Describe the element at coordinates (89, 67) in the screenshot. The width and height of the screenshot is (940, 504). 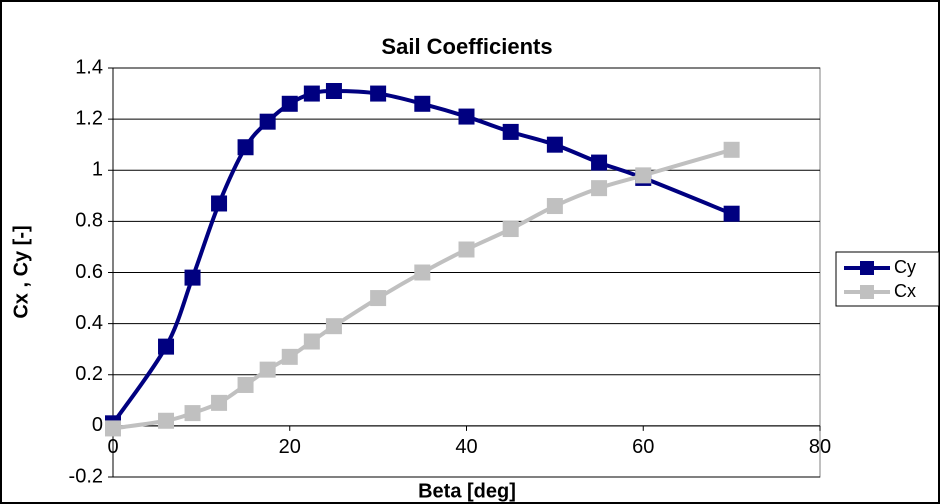
I see `y-tick-label: 1.4` at that location.